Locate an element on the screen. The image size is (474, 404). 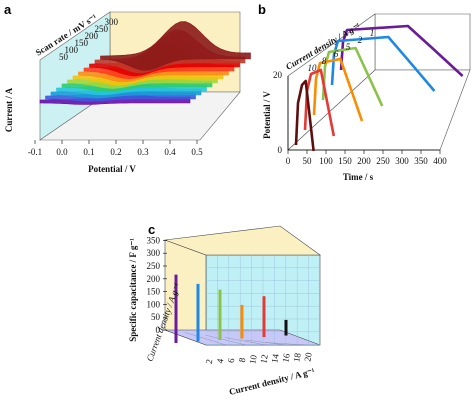
panel-b-xlabel: Time / s is located at coordinates (358, 177).